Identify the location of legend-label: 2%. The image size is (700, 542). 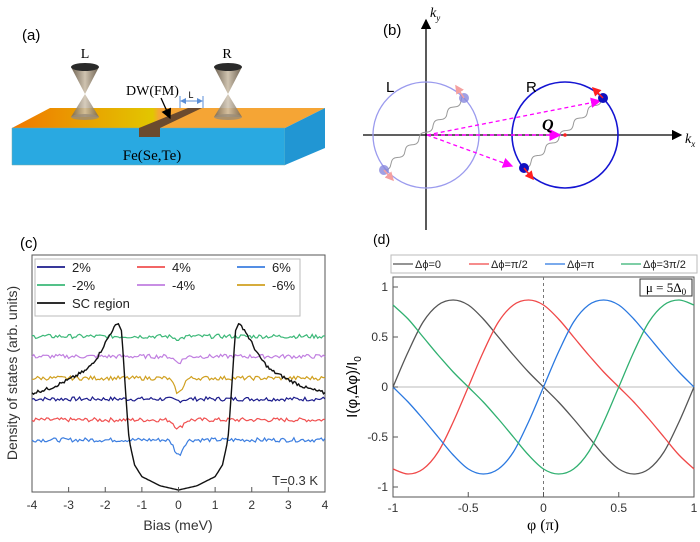
(81, 267).